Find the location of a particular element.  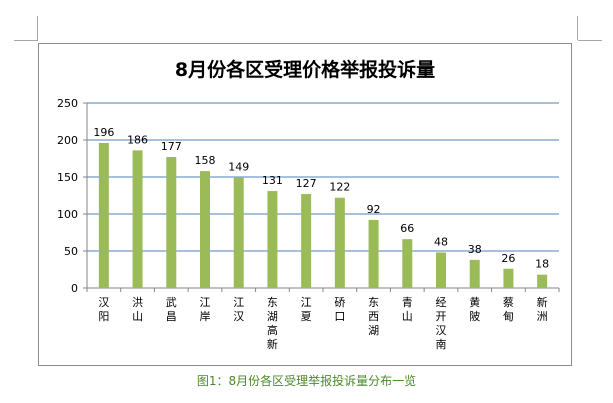

crop-mark-top-left-h is located at coordinates (26, 40).